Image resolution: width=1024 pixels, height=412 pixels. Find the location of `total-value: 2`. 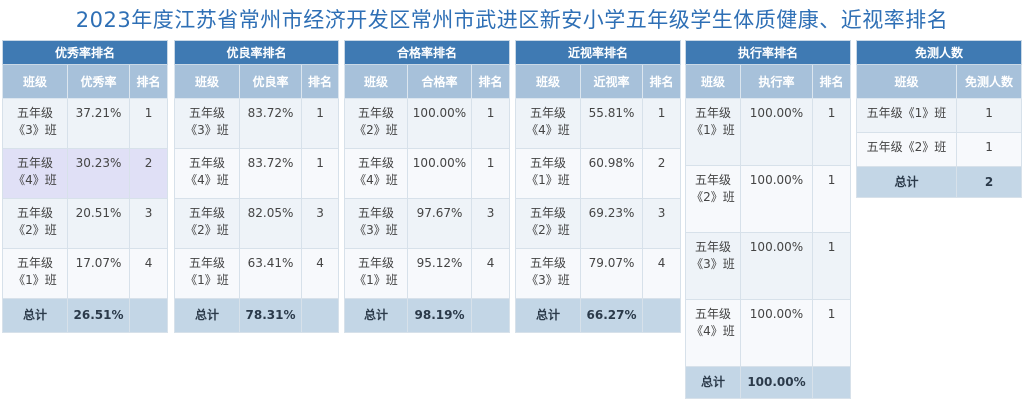

total-value: 2 is located at coordinates (989, 182).